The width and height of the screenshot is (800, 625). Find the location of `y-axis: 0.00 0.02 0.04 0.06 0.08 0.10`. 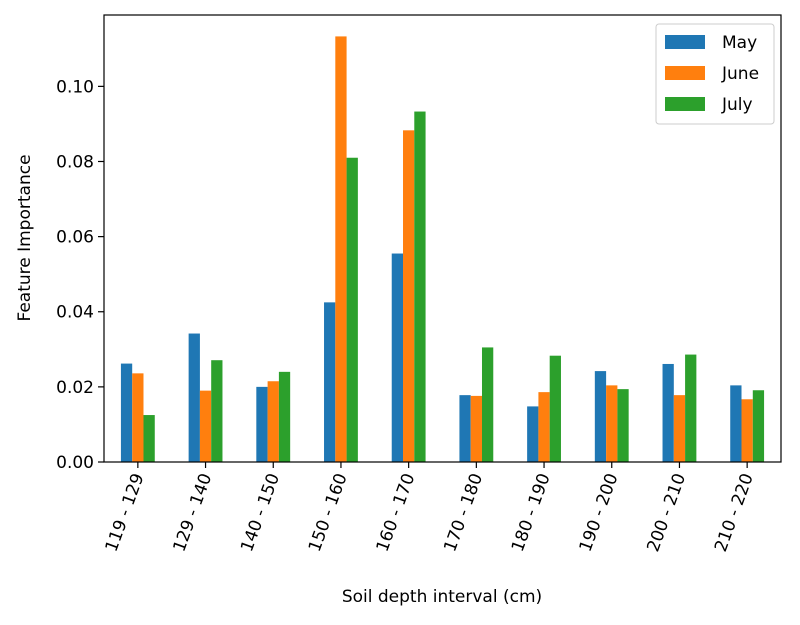

y-axis: 0.00 0.02 0.04 0.06 0.08 0.10 is located at coordinates (80, 275).